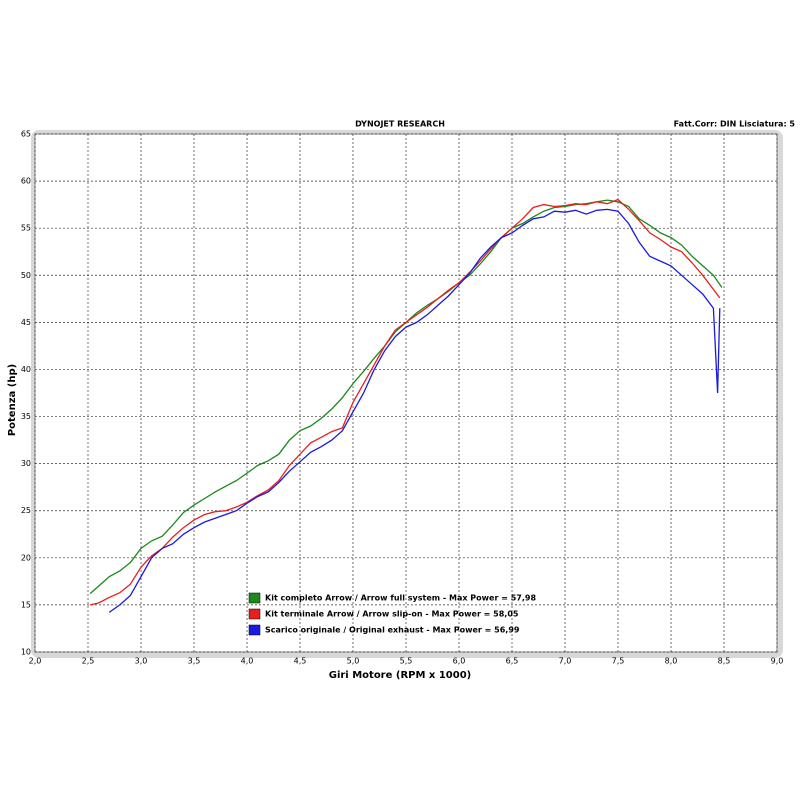 The width and height of the screenshot is (800, 804). Describe the element at coordinates (26, 652) in the screenshot. I see `y-tick-label: 10` at that location.